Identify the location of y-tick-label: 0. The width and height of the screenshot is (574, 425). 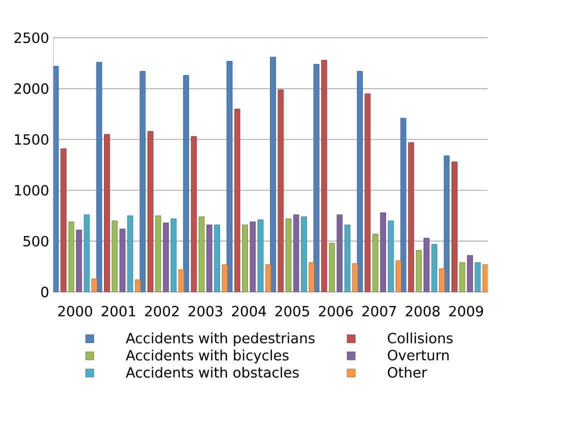
(44, 292).